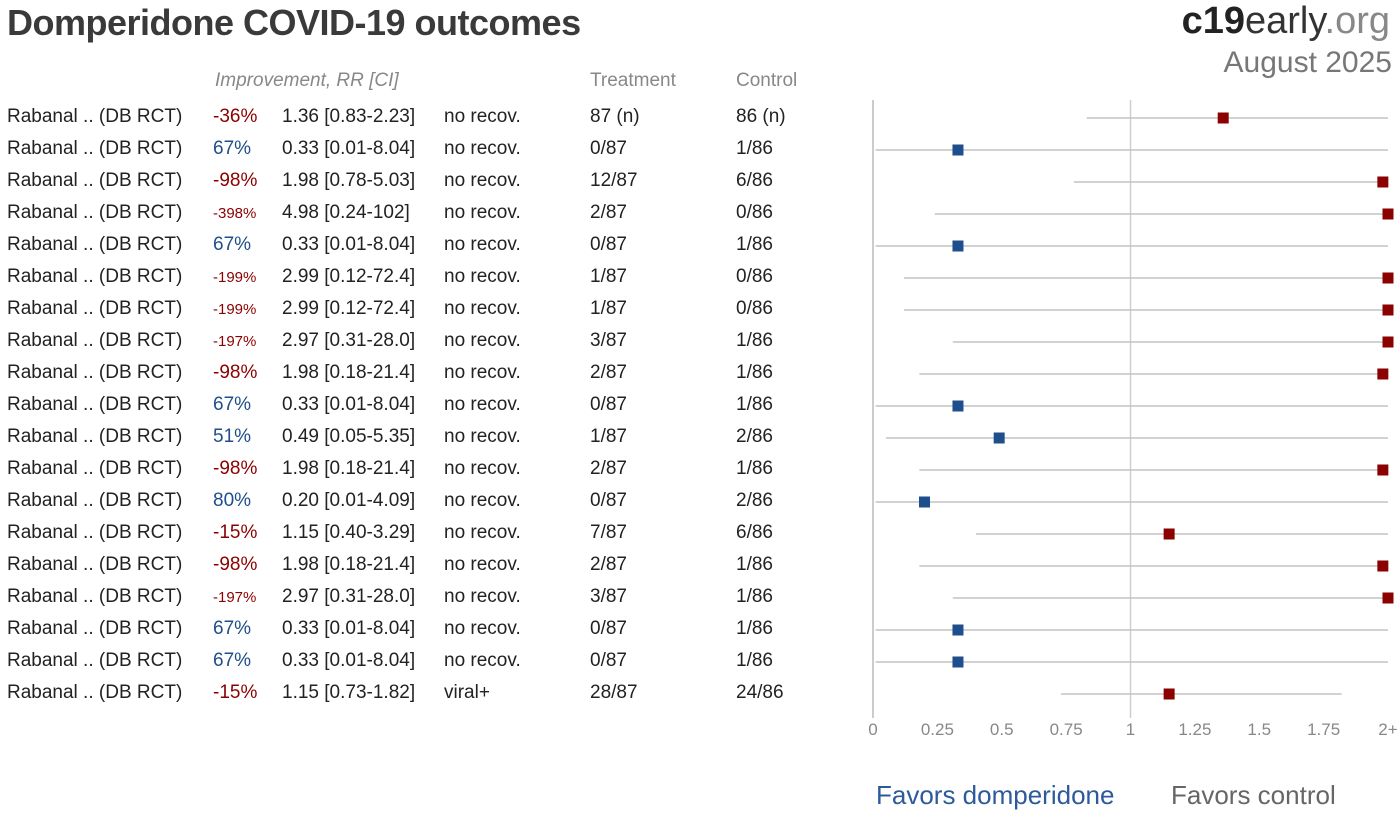  I want to click on improvement-value: -398%, so click(235, 213).